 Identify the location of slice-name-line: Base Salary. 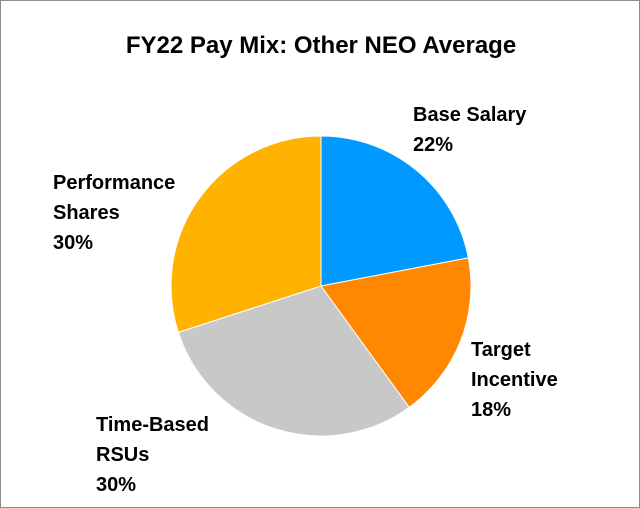
(470, 115).